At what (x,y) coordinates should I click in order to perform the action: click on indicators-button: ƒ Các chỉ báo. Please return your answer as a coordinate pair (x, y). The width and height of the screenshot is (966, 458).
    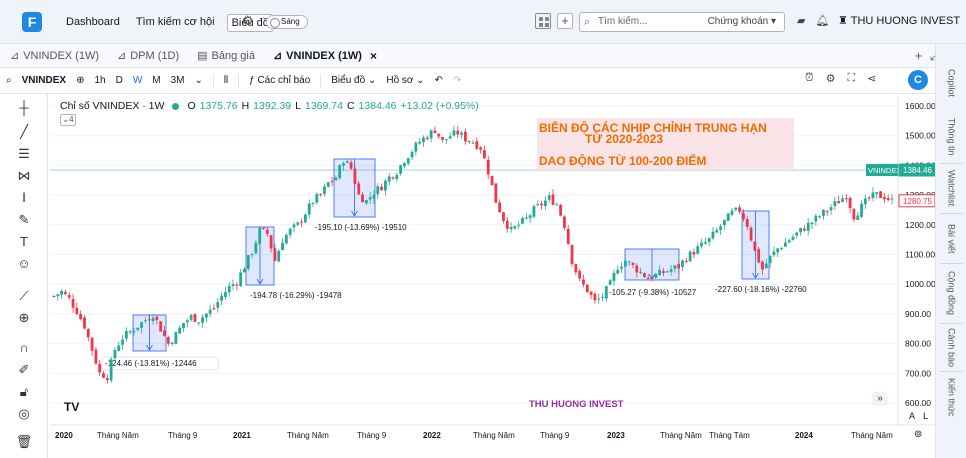
    Looking at the image, I should click on (280, 80).